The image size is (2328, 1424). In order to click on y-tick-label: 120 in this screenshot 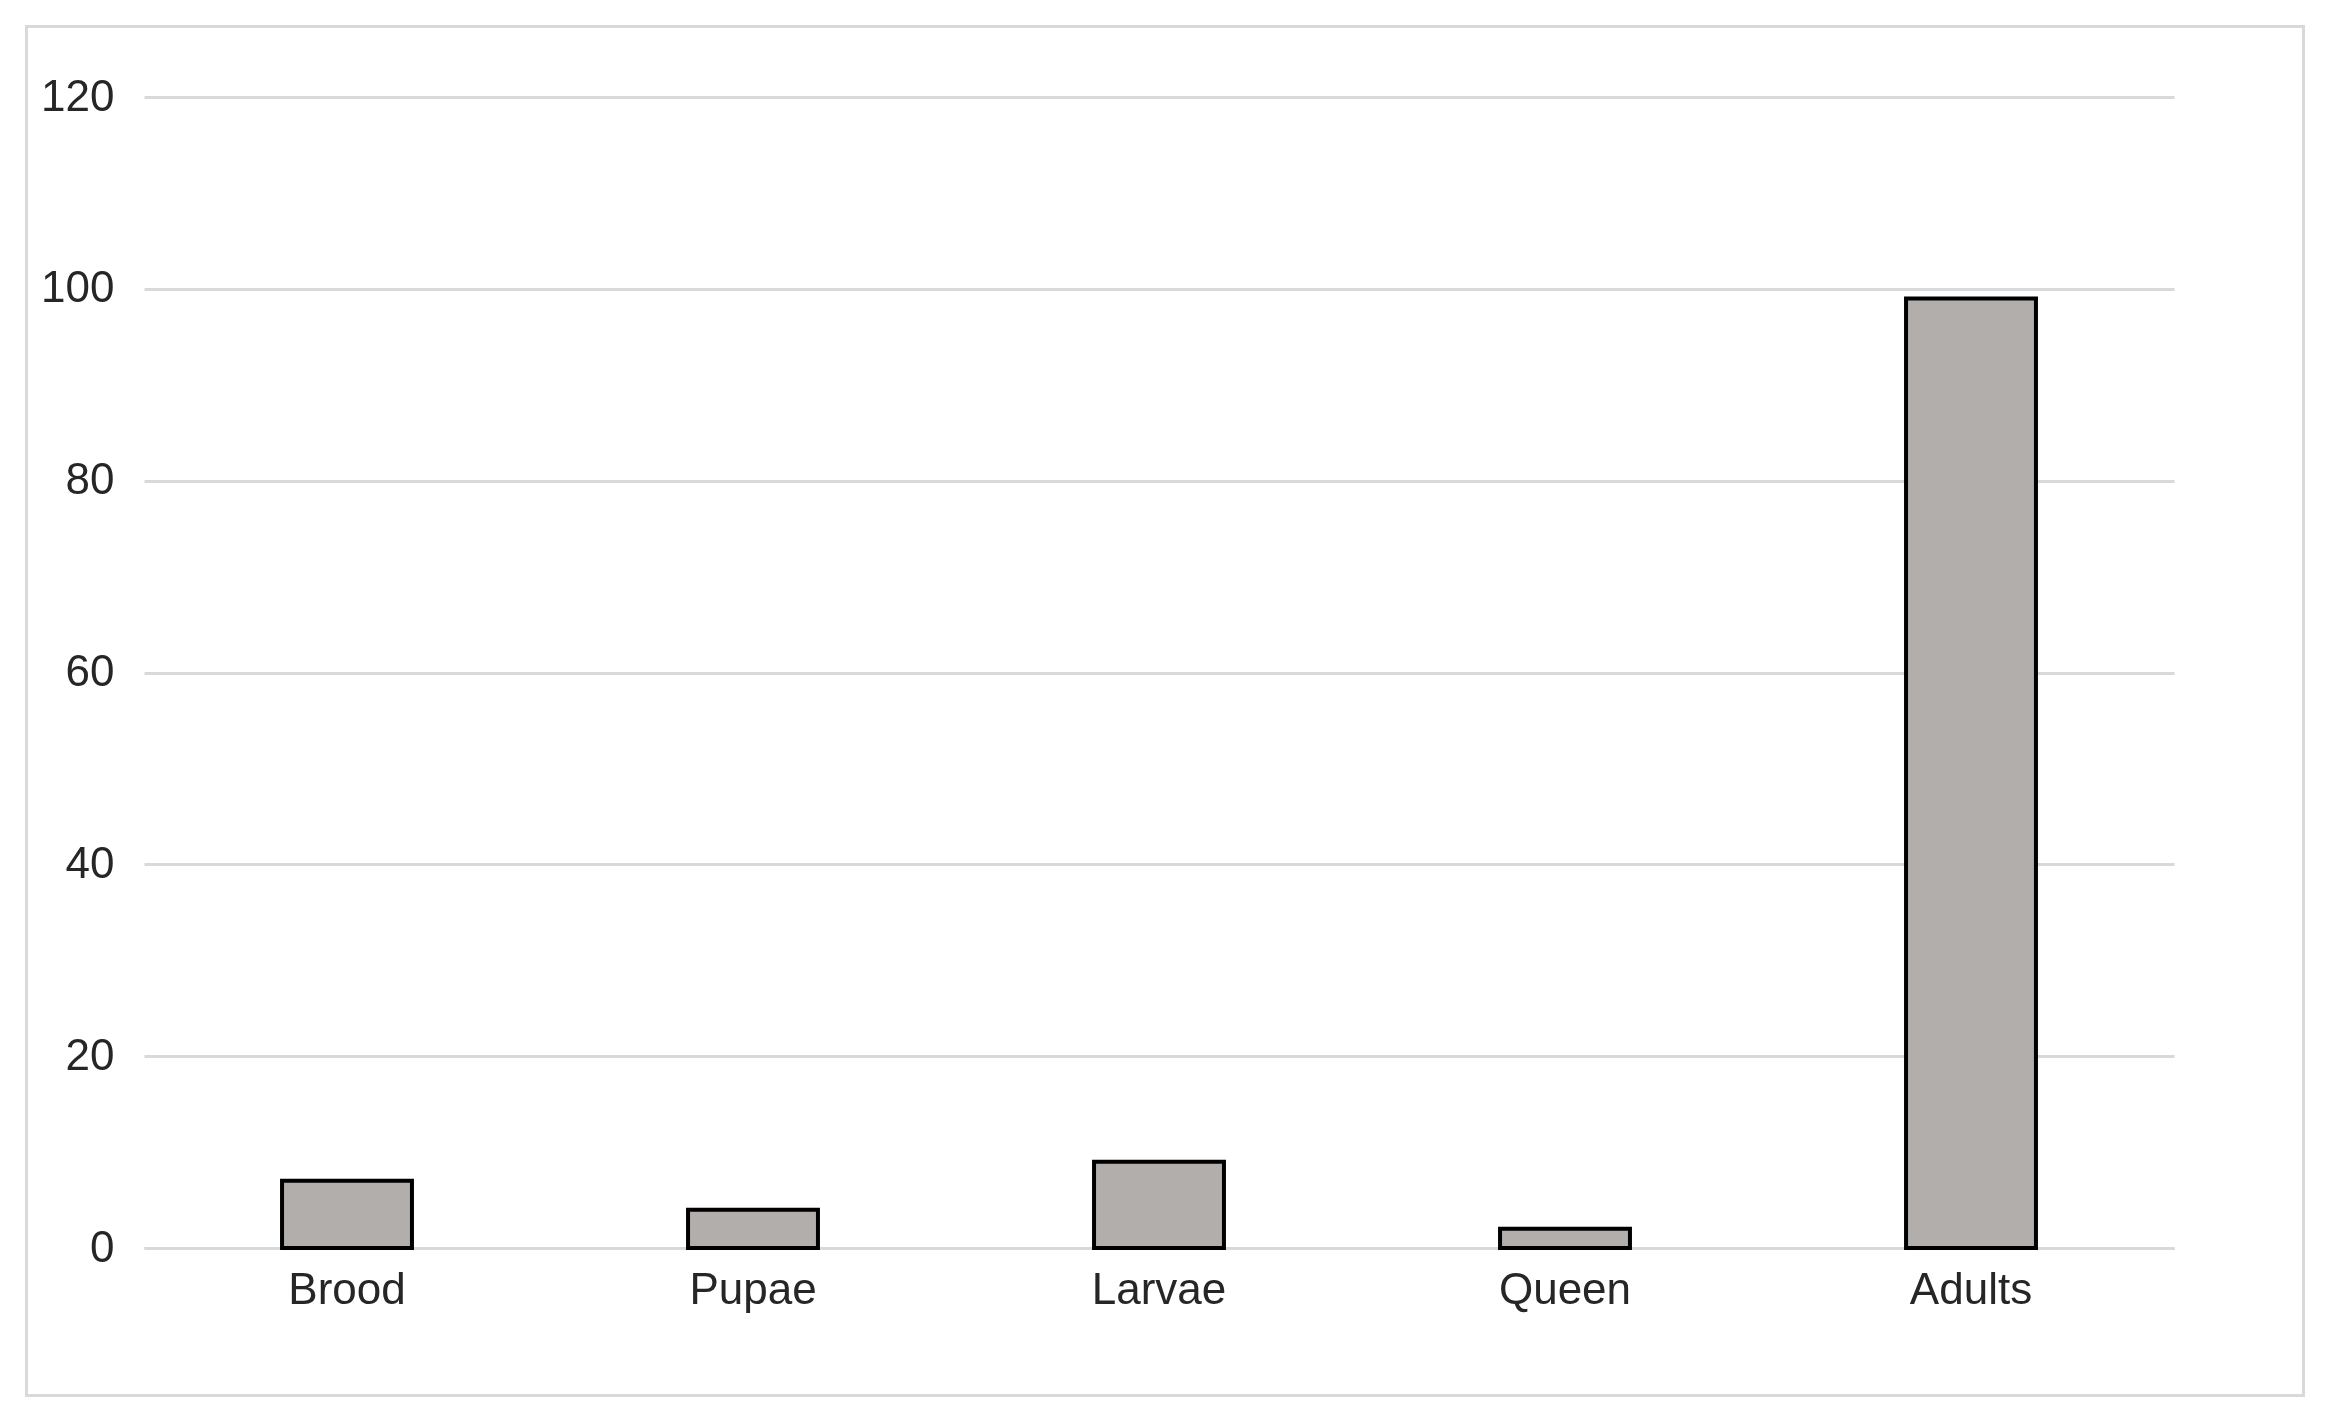, I will do `click(78, 95)`.